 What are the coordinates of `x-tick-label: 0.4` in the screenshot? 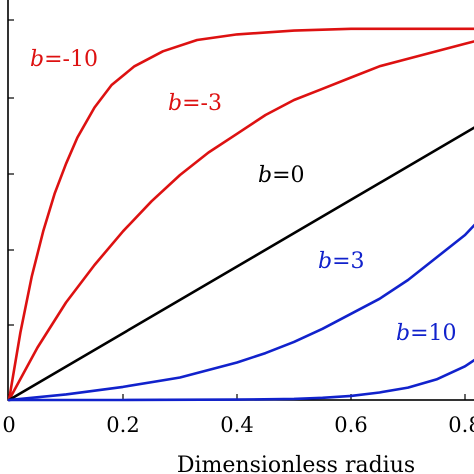 It's located at (236, 425).